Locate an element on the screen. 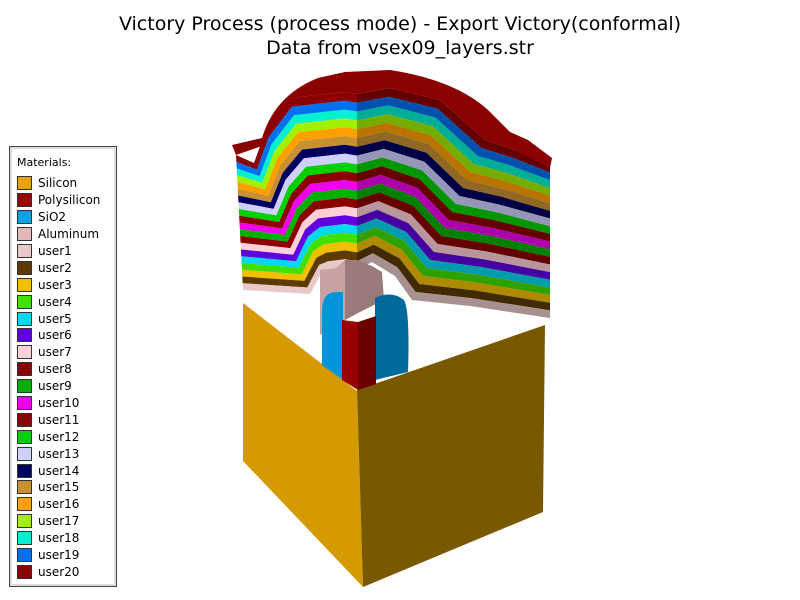 The width and height of the screenshot is (800, 600). legend-item-label: user4 is located at coordinates (55, 301).